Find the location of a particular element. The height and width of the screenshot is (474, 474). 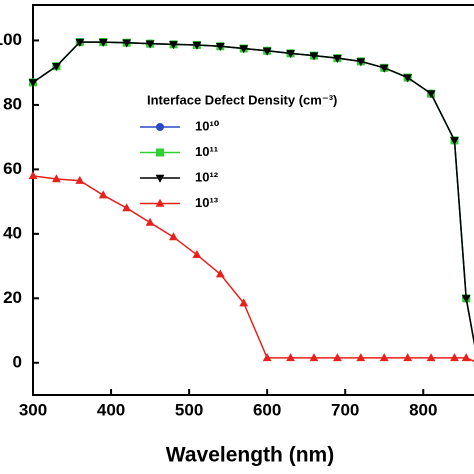

legend-label: 10¹³ is located at coordinates (207, 202).